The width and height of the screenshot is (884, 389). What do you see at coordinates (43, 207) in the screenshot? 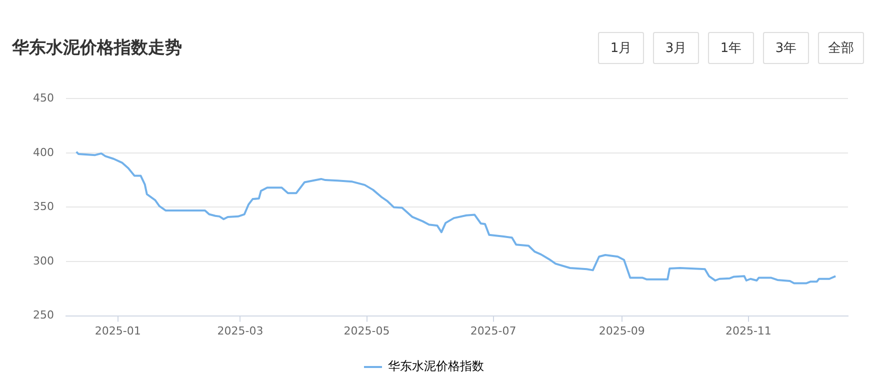
I see `y-tick-label: 350` at bounding box center [43, 207].